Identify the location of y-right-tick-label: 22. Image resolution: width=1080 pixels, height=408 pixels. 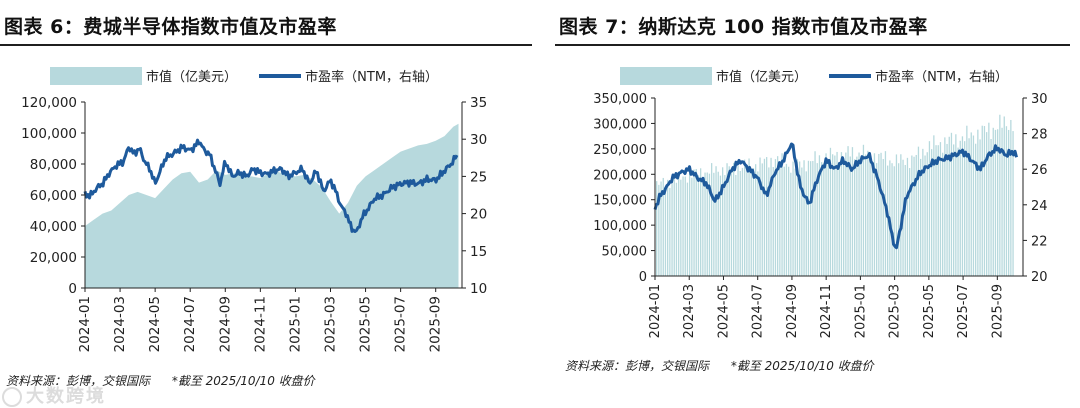
(1039, 241).